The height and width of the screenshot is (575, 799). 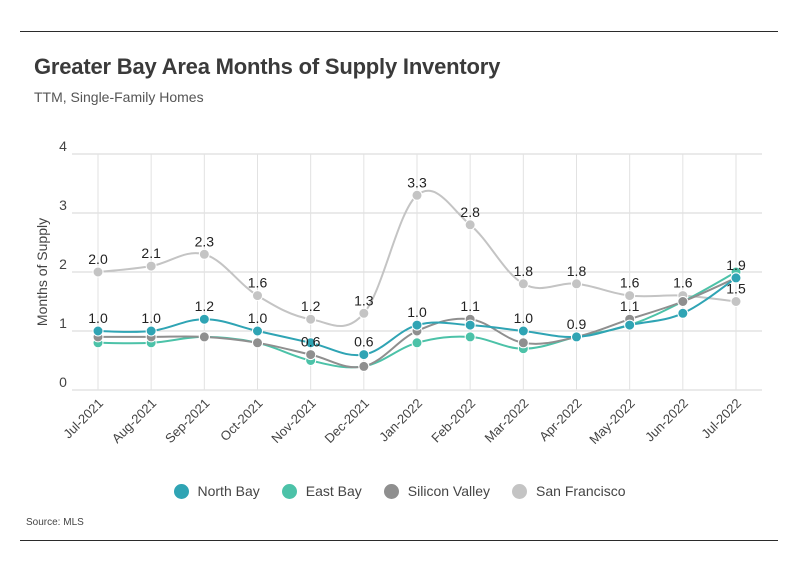 I want to click on data-label-silicon-valley-4: 0.6, so click(x=311, y=342).